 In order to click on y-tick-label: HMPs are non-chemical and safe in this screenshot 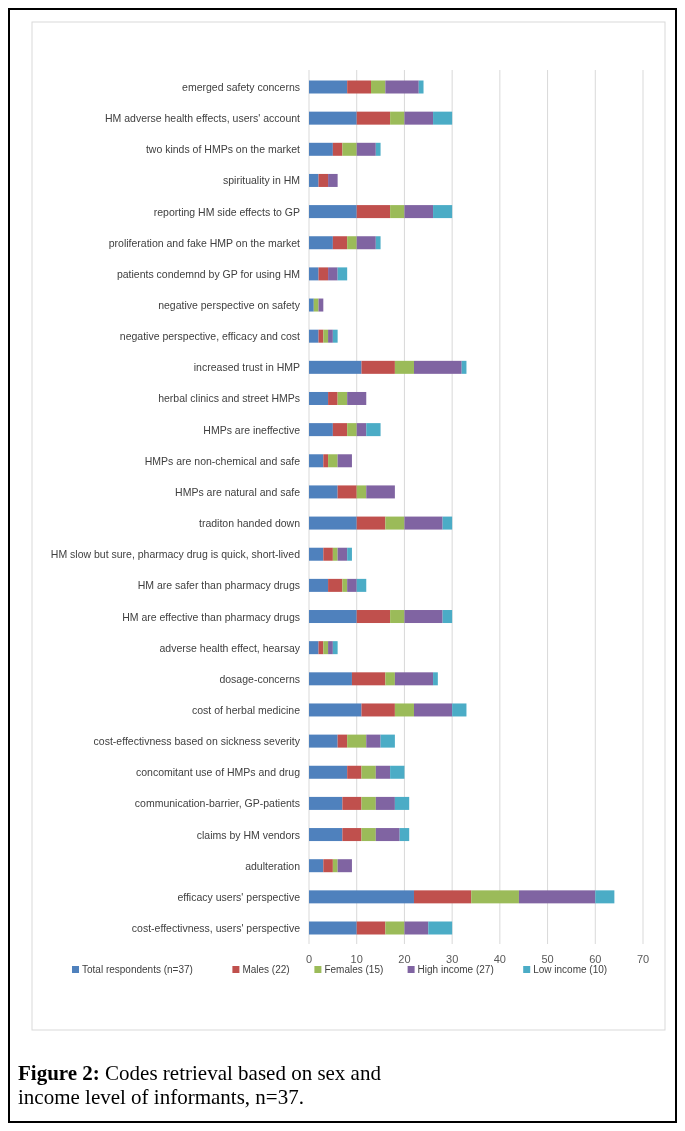, I will do `click(222, 460)`.